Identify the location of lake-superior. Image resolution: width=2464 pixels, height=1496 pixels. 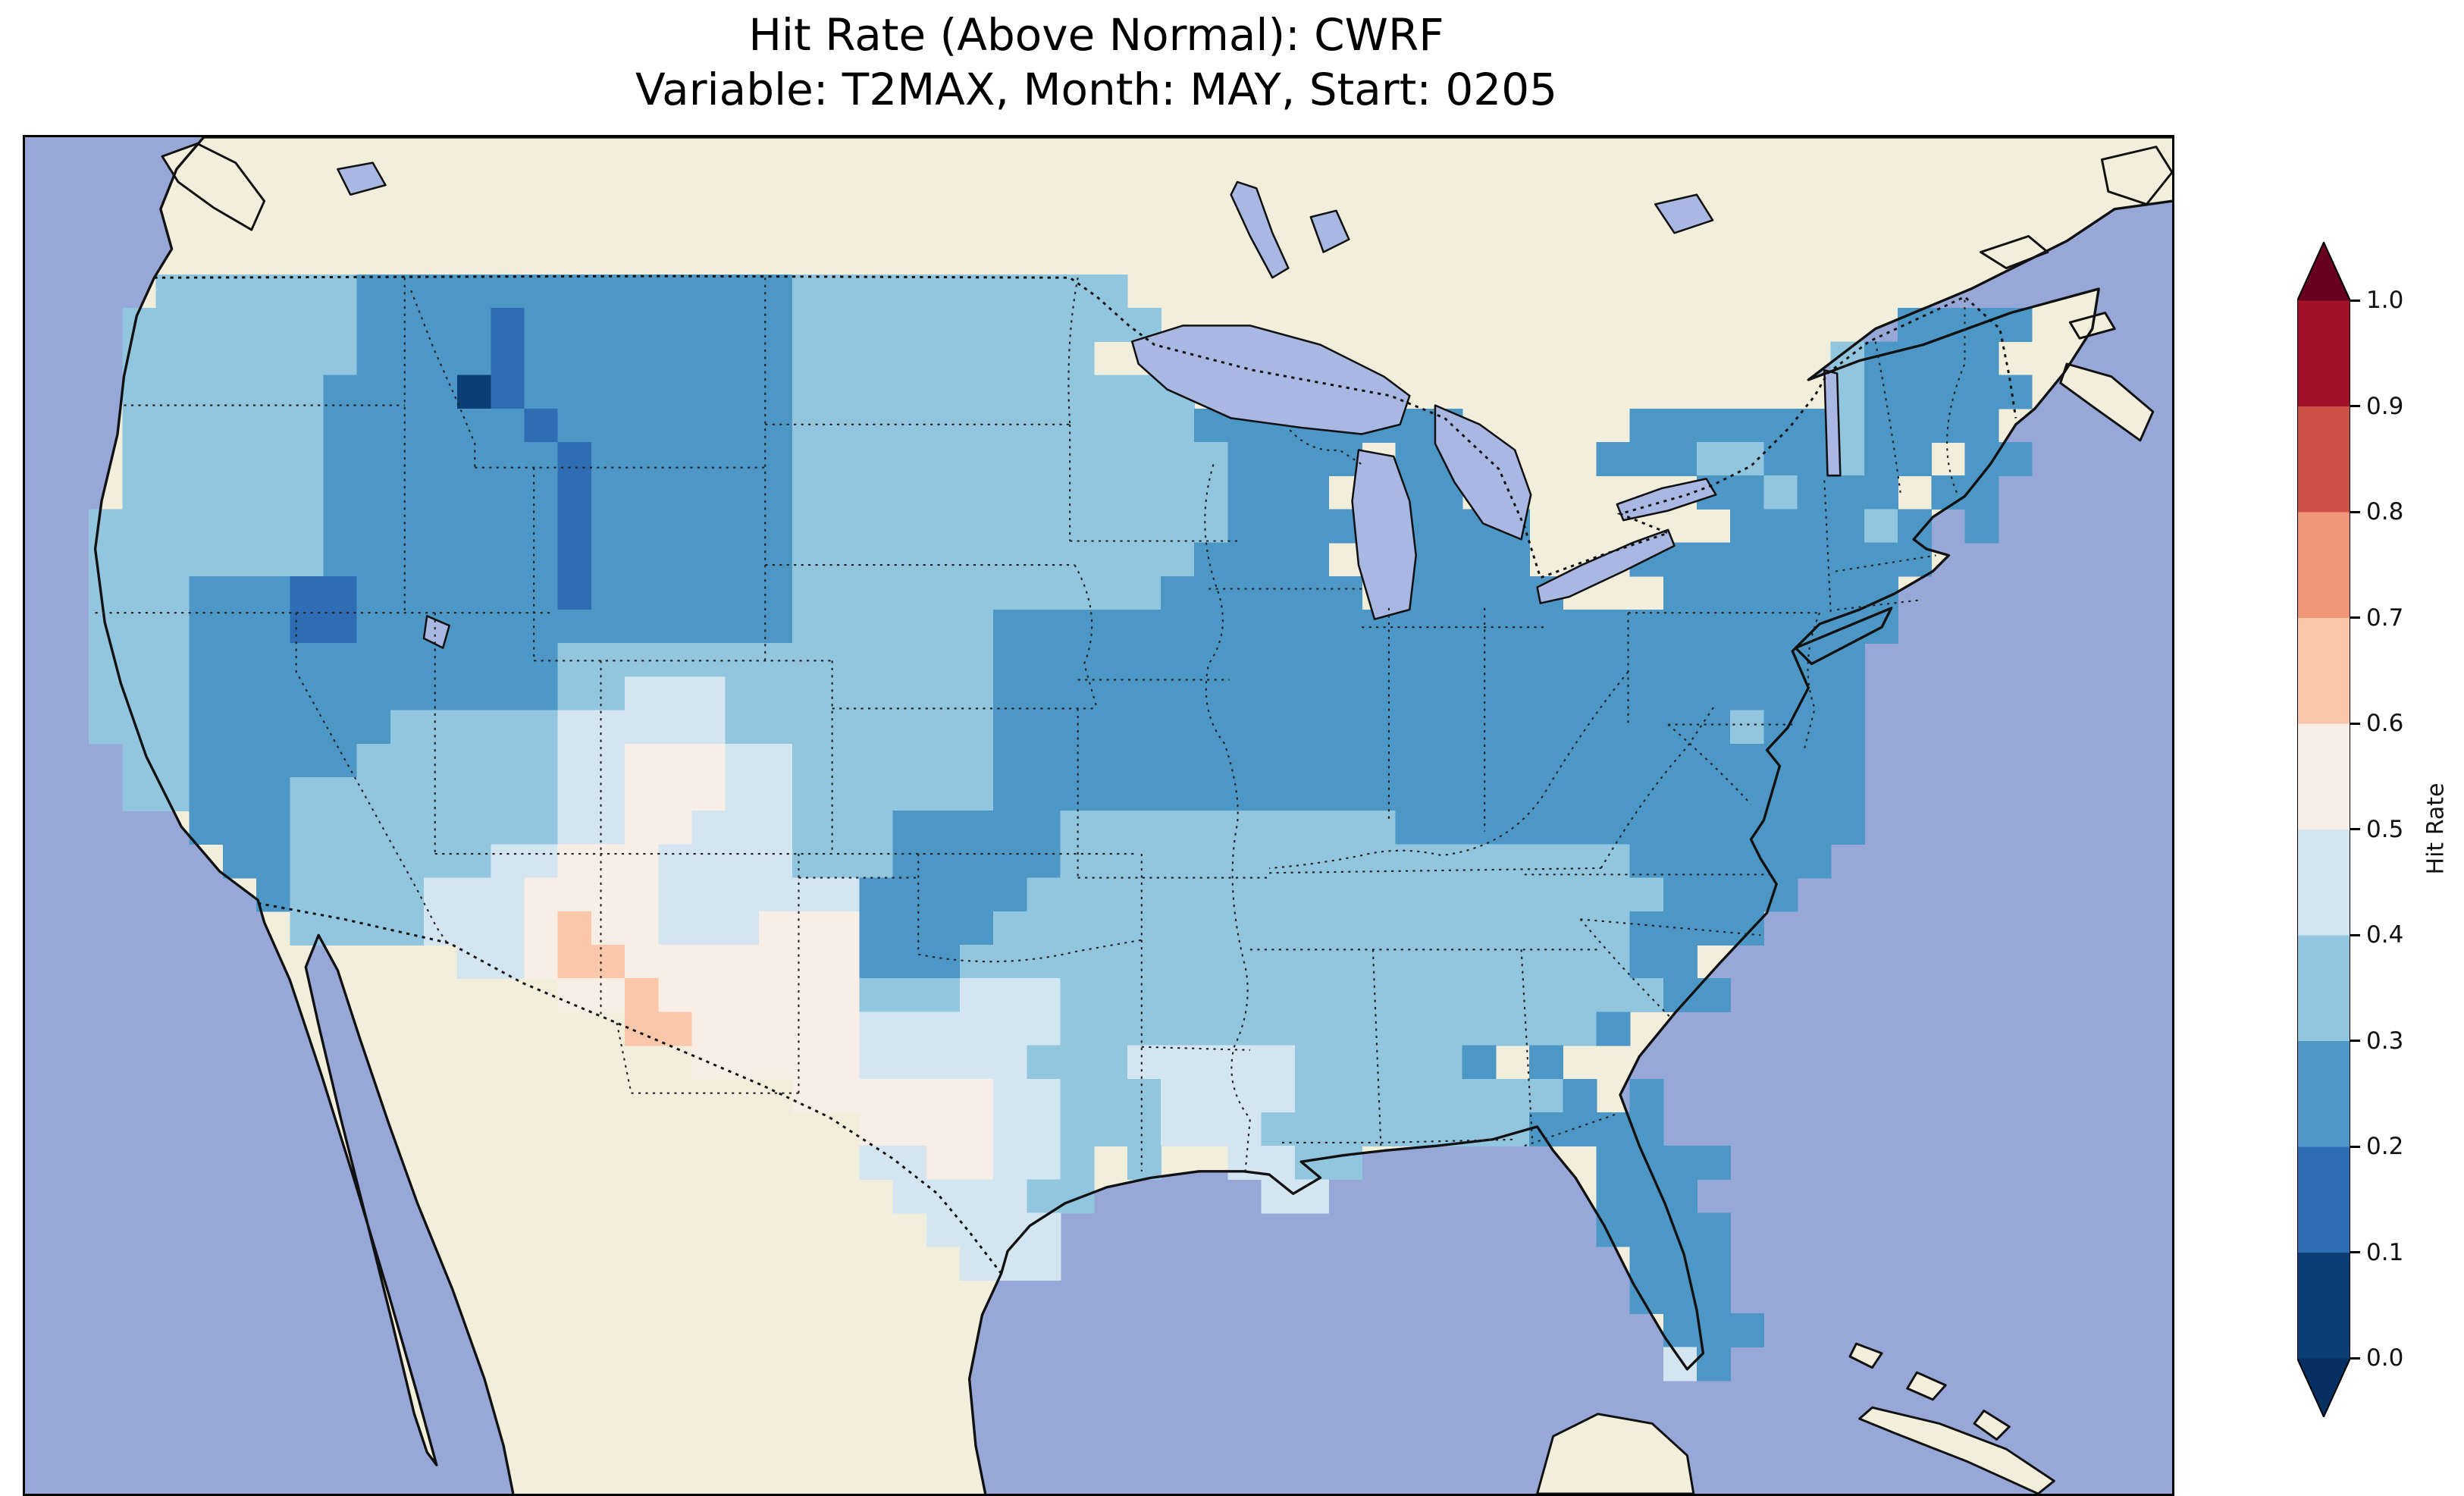
(1270, 380).